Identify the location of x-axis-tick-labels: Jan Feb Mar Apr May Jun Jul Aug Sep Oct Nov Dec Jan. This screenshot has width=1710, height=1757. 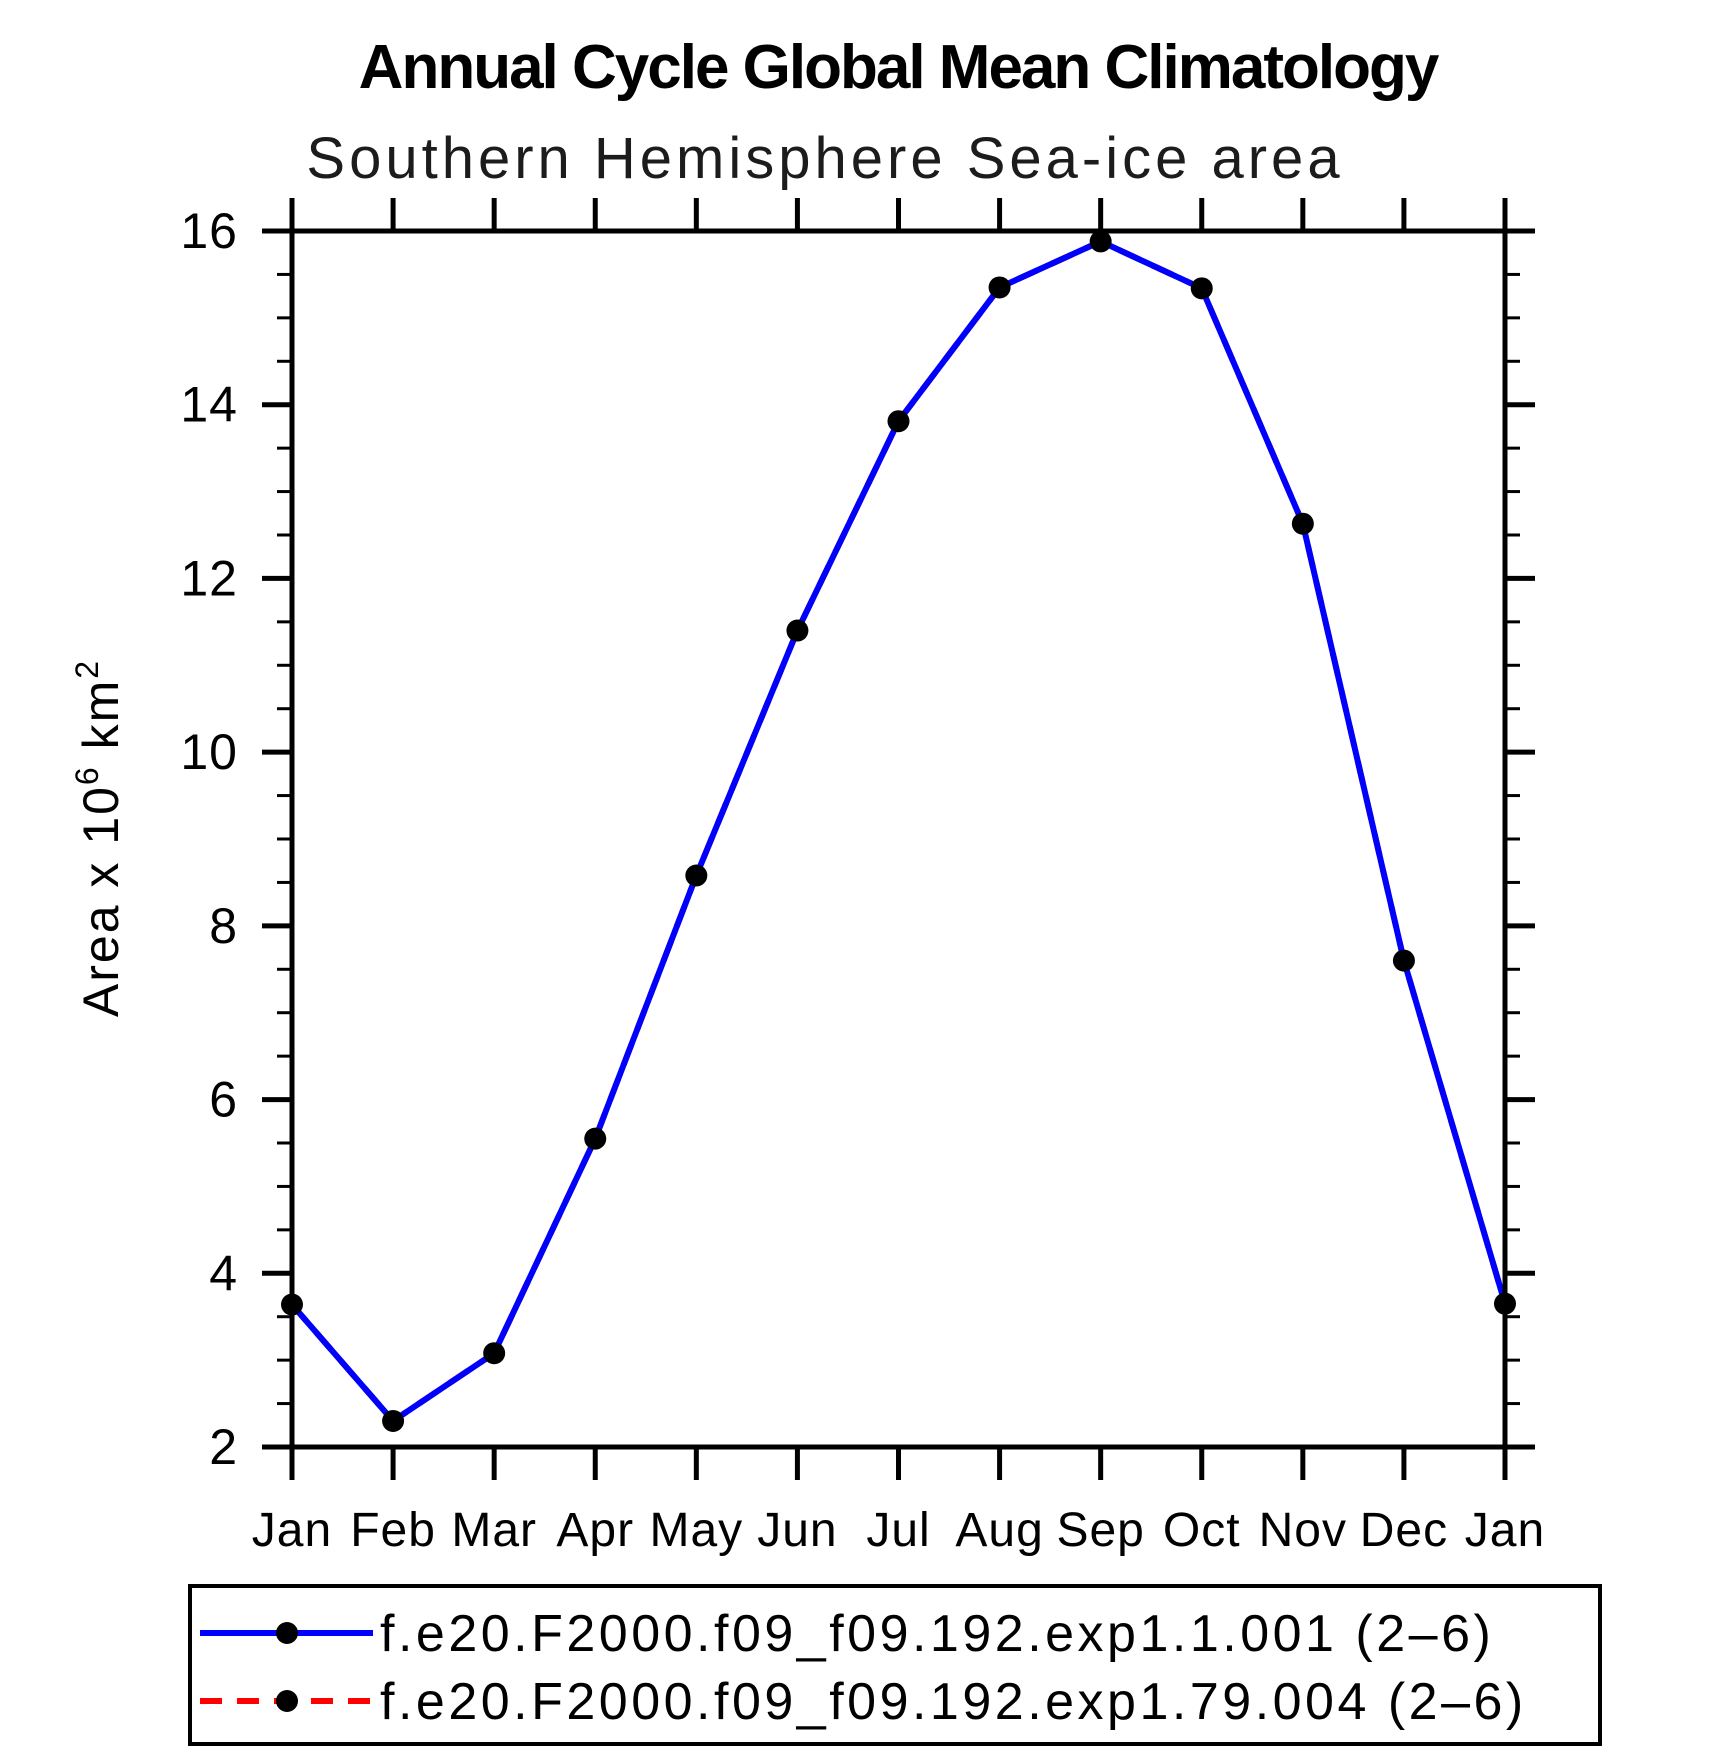
(898, 1530).